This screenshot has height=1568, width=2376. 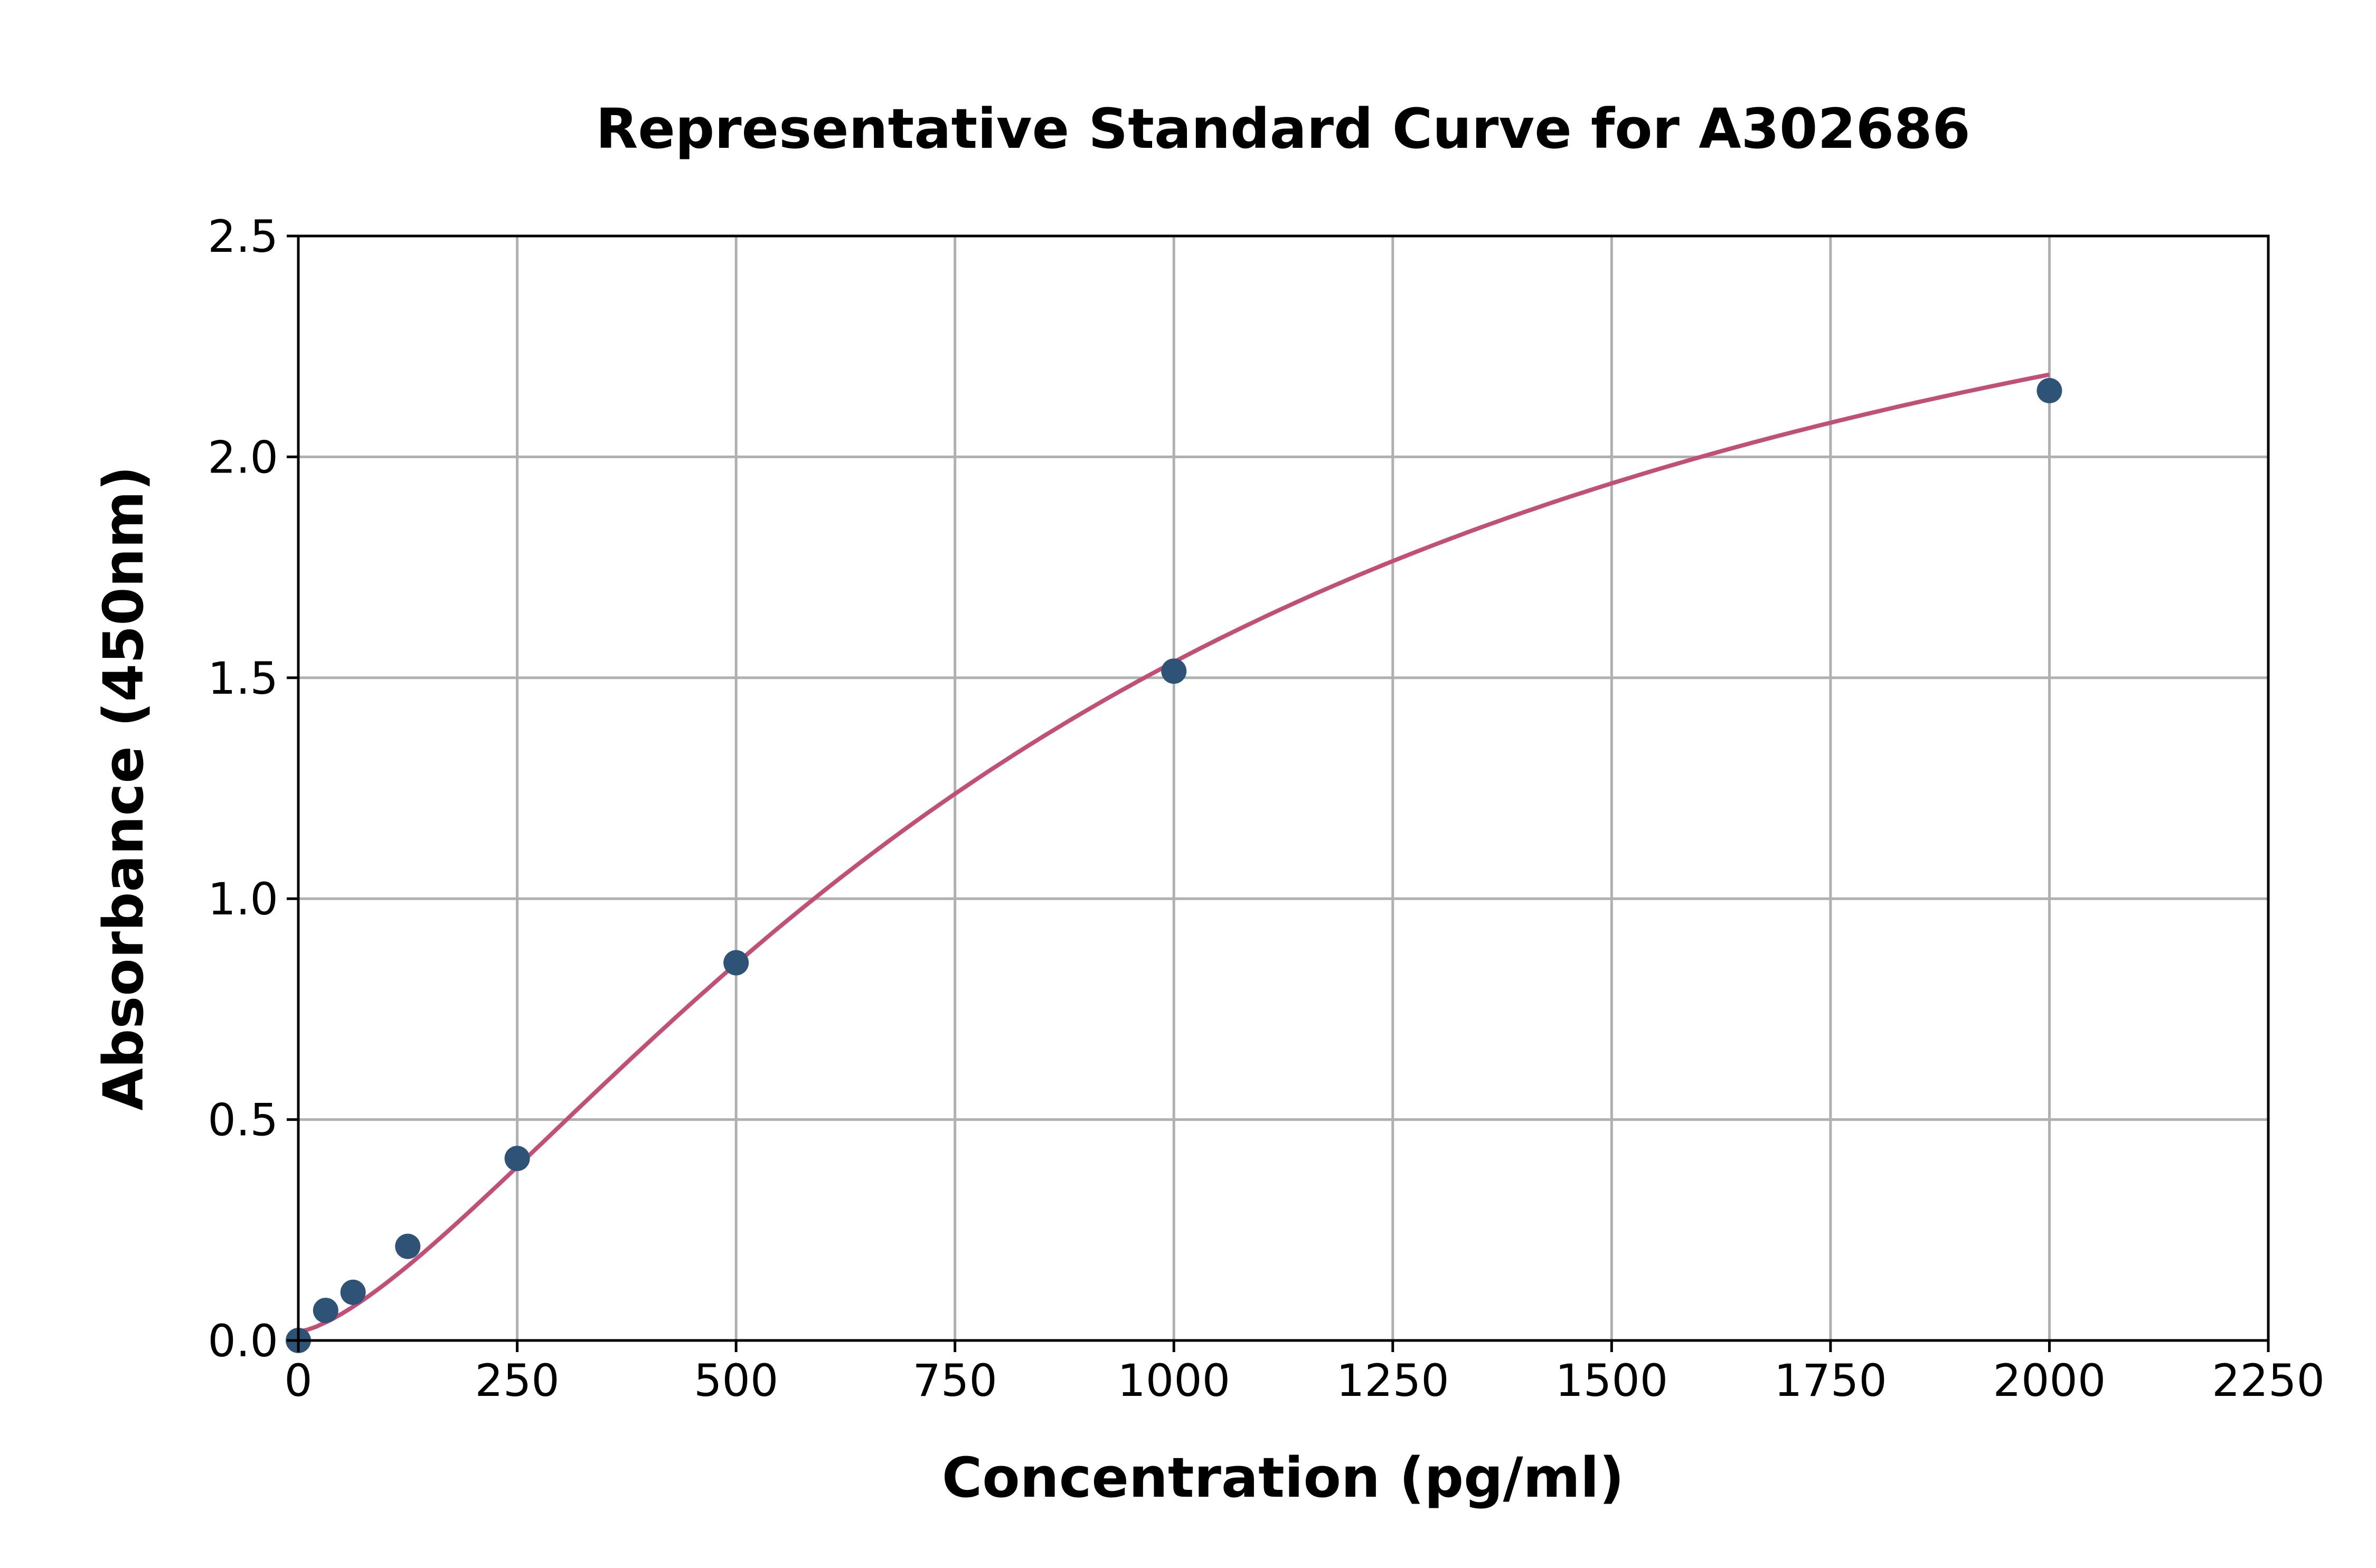 I want to click on x-axis-label: Concentration (pg/ml), so click(x=1283, y=1478).